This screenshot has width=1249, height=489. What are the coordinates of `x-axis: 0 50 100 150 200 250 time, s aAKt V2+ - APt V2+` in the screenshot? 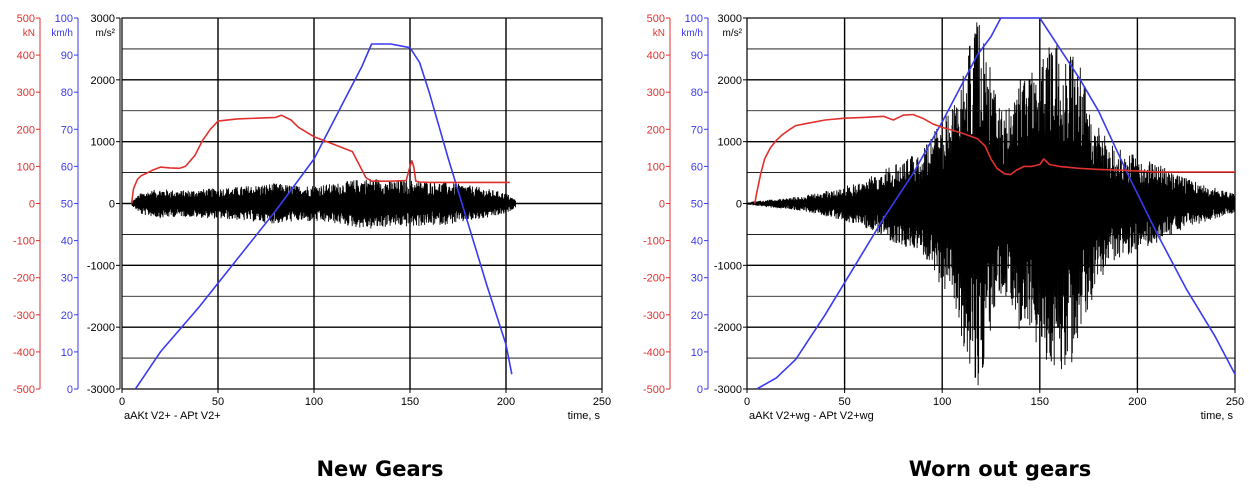 It's located at (365, 405).